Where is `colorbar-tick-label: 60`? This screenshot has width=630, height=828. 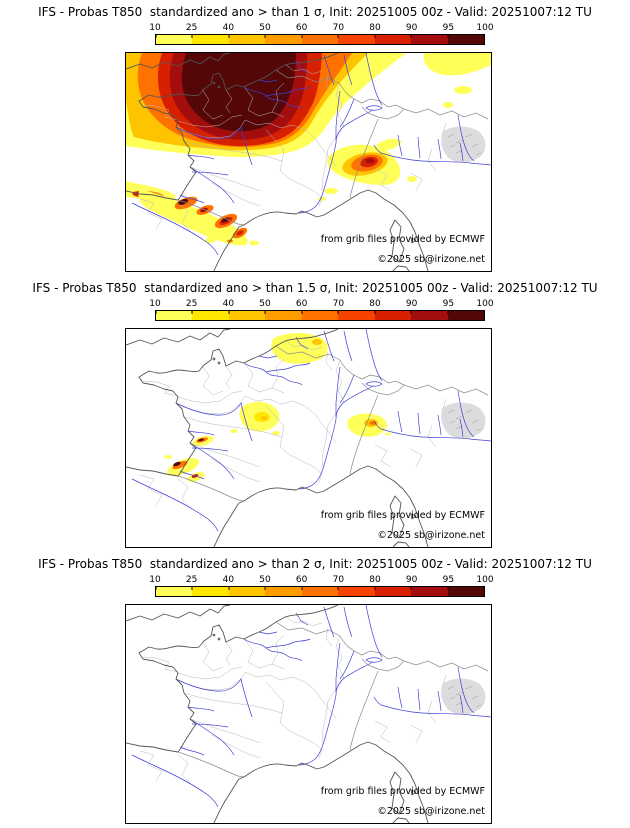 colorbar-tick-label: 60 is located at coordinates (301, 28).